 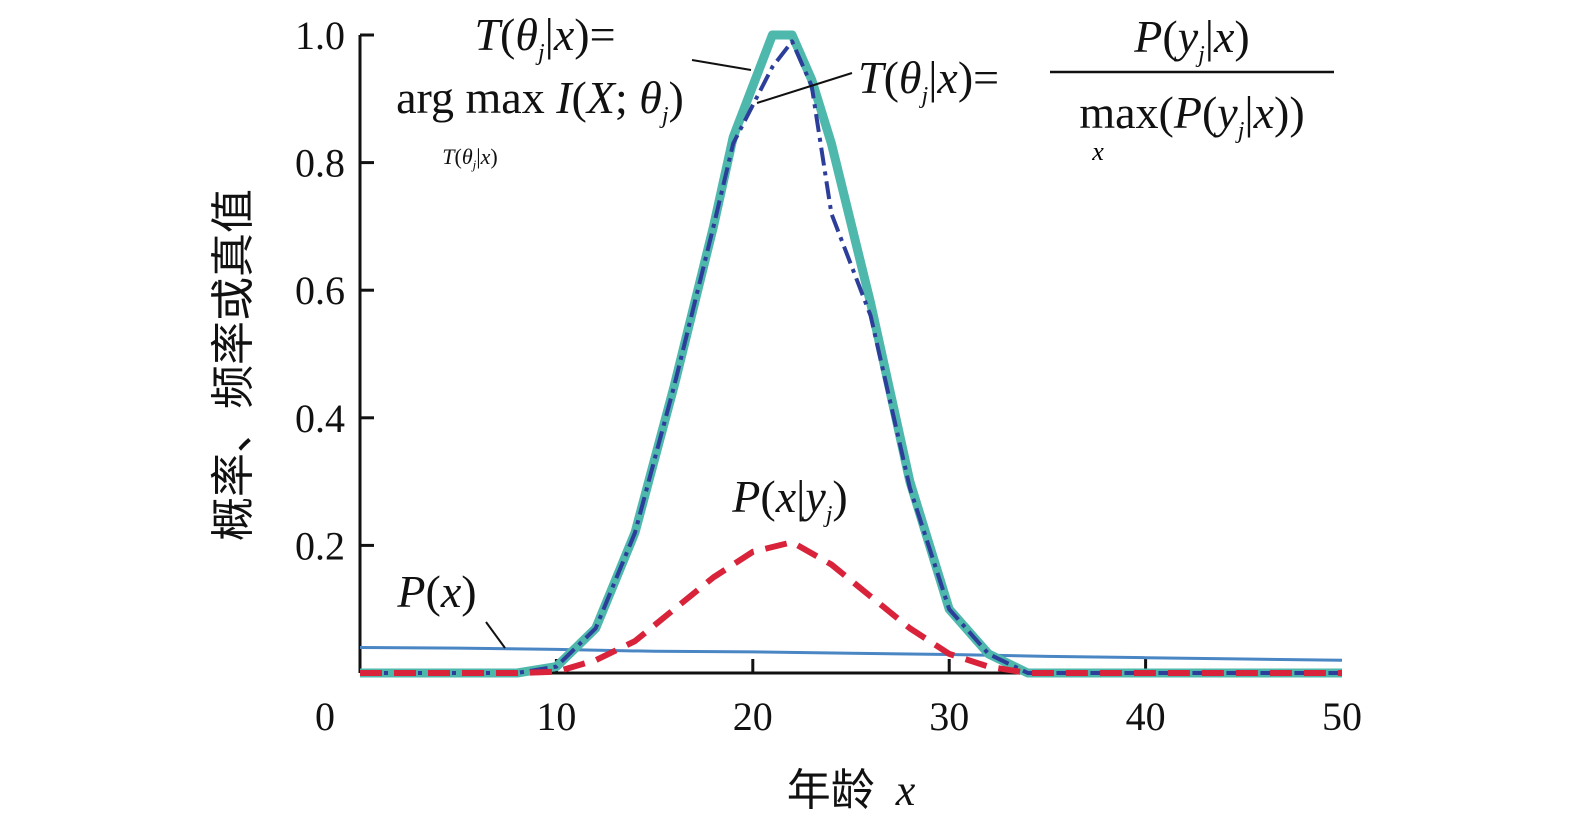 What do you see at coordinates (753, 716) in the screenshot?
I see `x-tick-label: 20` at bounding box center [753, 716].